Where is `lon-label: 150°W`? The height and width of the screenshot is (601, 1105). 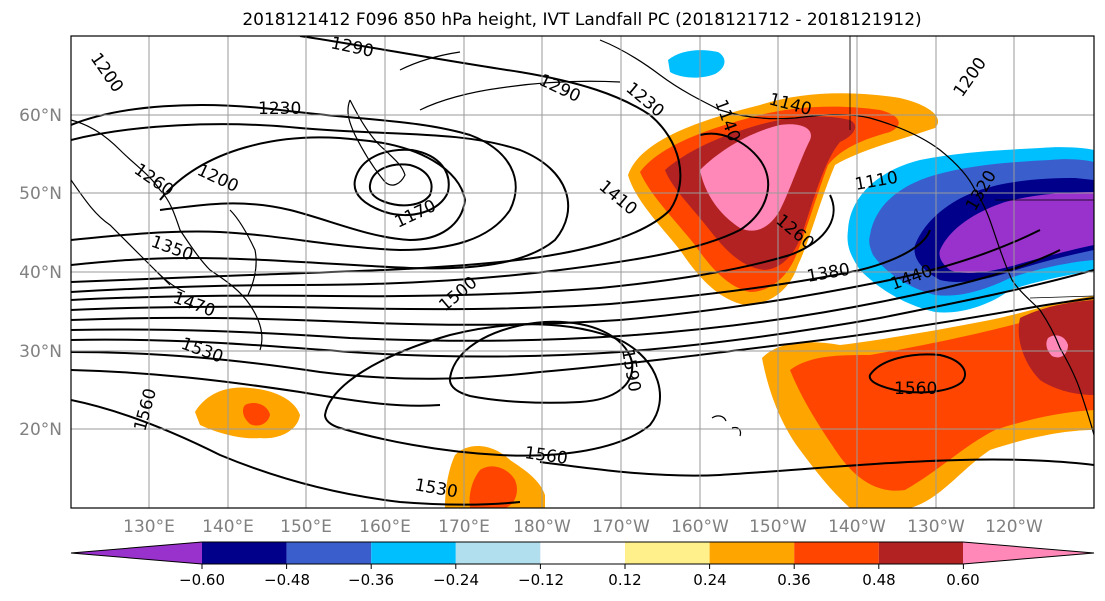
lon-label: 150°W is located at coordinates (778, 527).